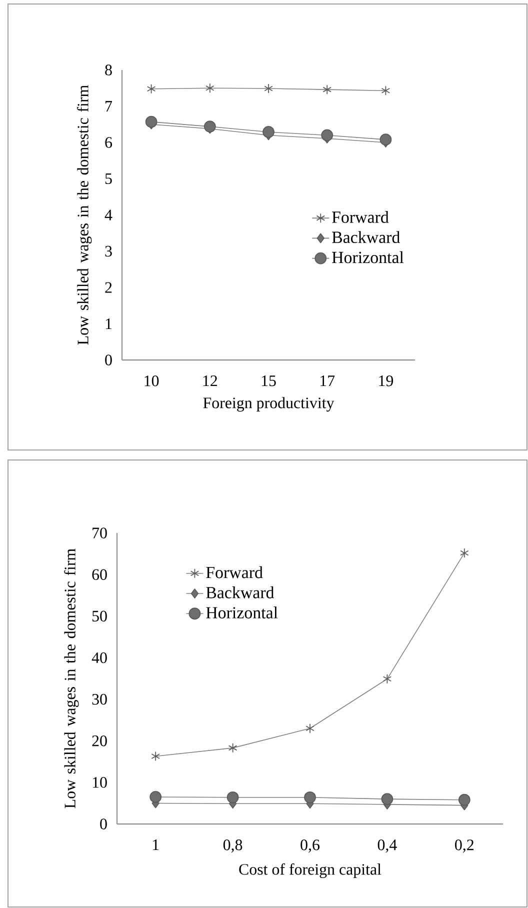  I want to click on y-tick-label: 1, so click(109, 324).